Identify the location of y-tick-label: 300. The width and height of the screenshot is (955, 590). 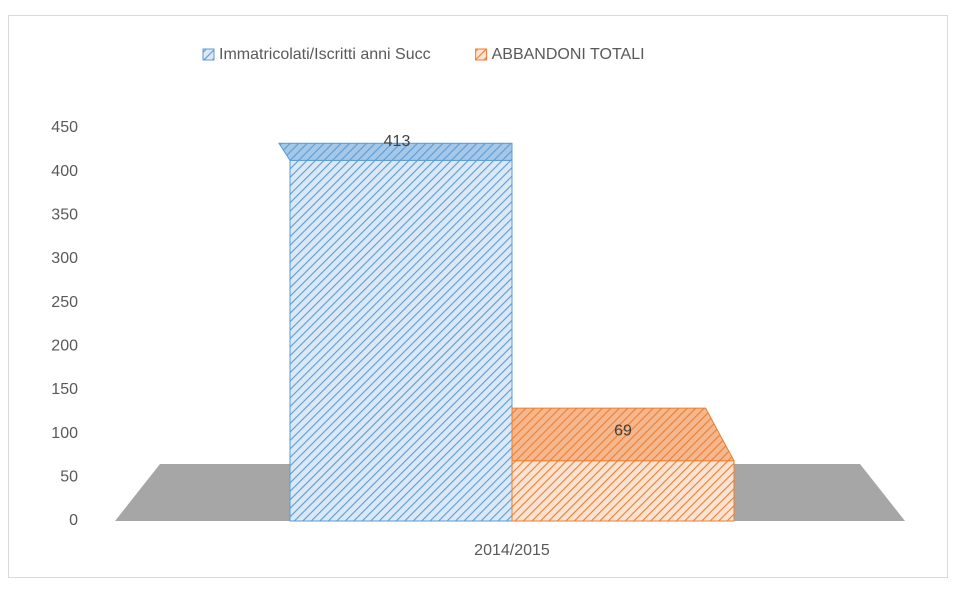
(64, 258).